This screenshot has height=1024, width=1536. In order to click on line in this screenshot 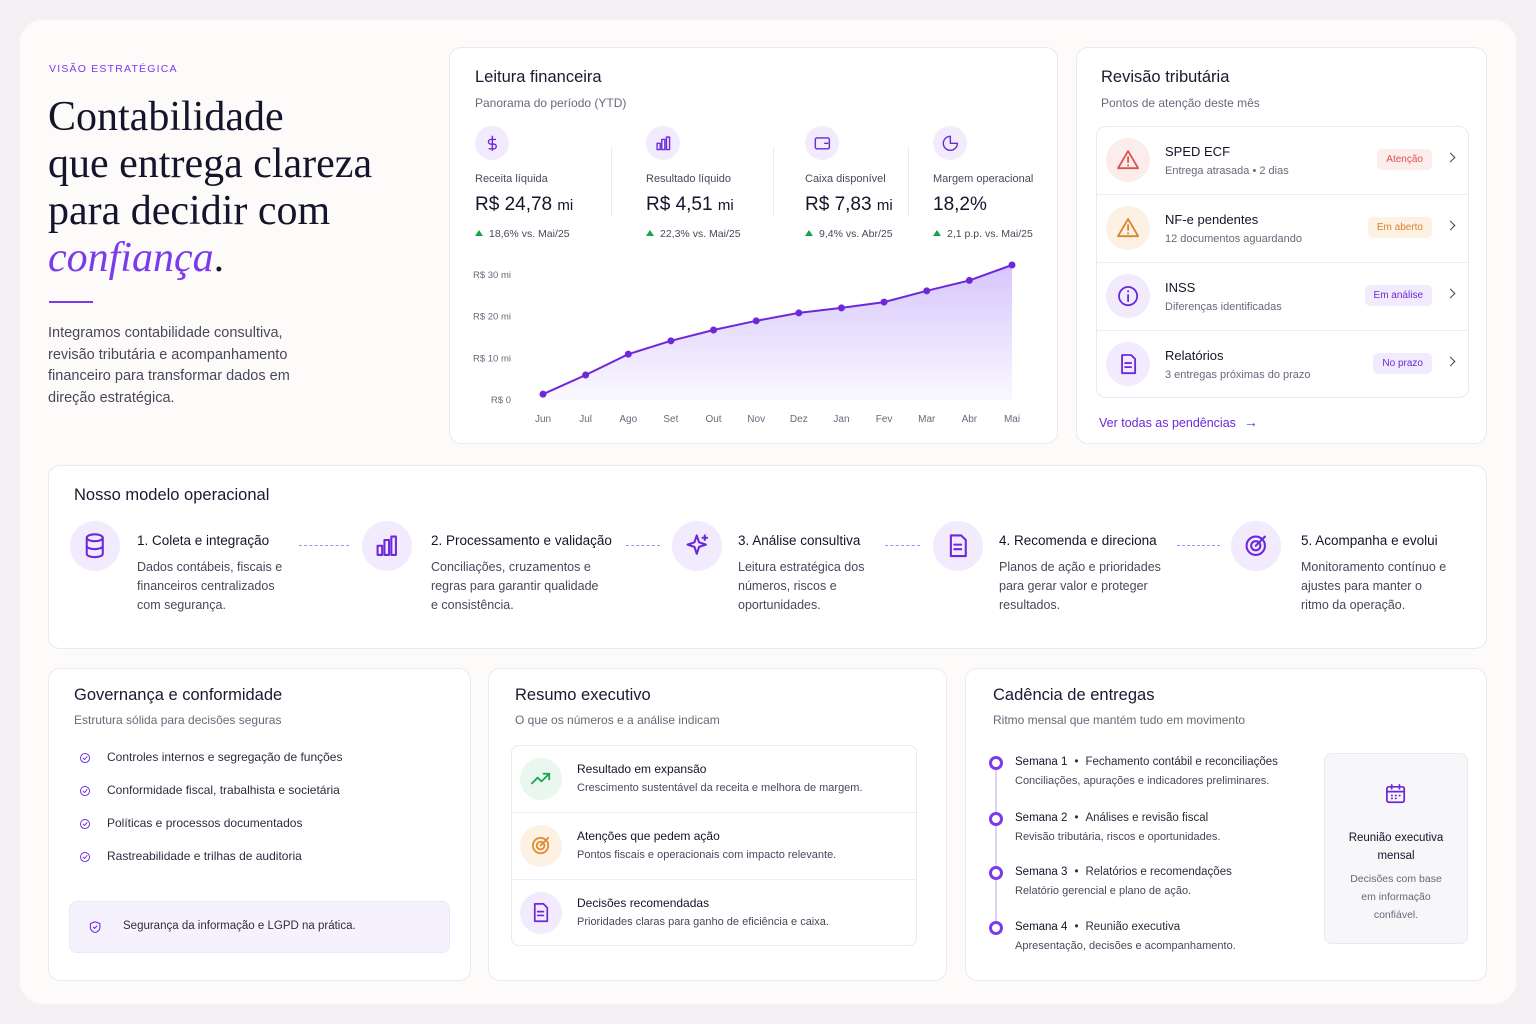, I will do `click(777, 330)`.